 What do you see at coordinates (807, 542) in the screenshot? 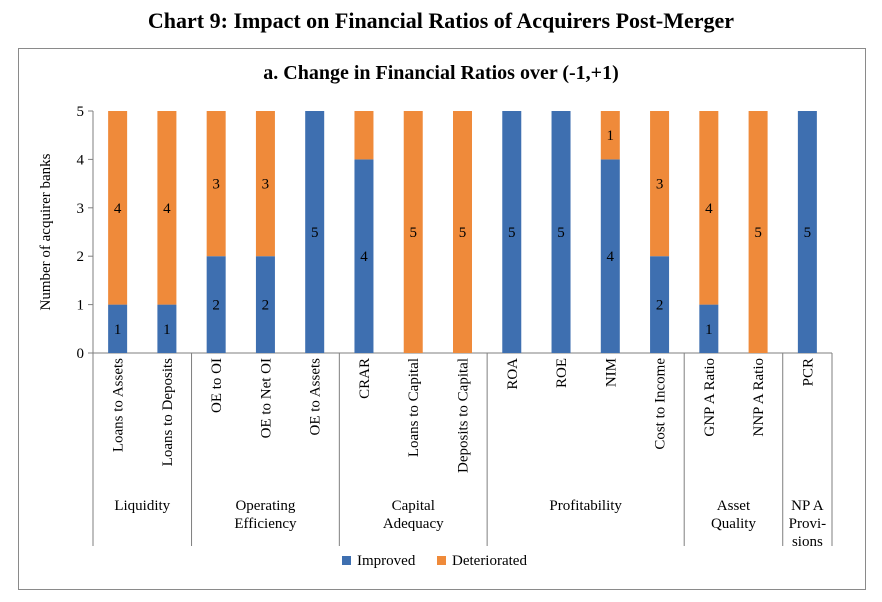
I see `group-label: sions` at bounding box center [807, 542].